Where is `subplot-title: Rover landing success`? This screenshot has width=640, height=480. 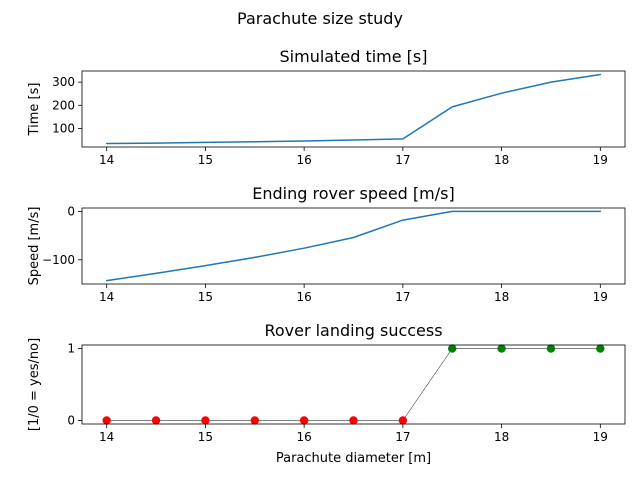
subplot-title: Rover landing success is located at coordinates (353, 330).